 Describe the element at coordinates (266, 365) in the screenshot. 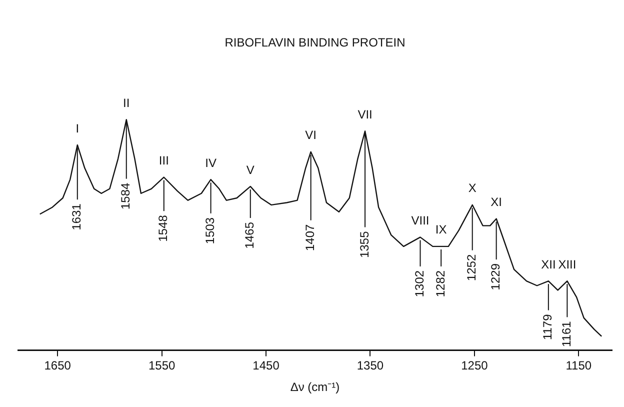

I see `x-tick-label: 1450` at that location.